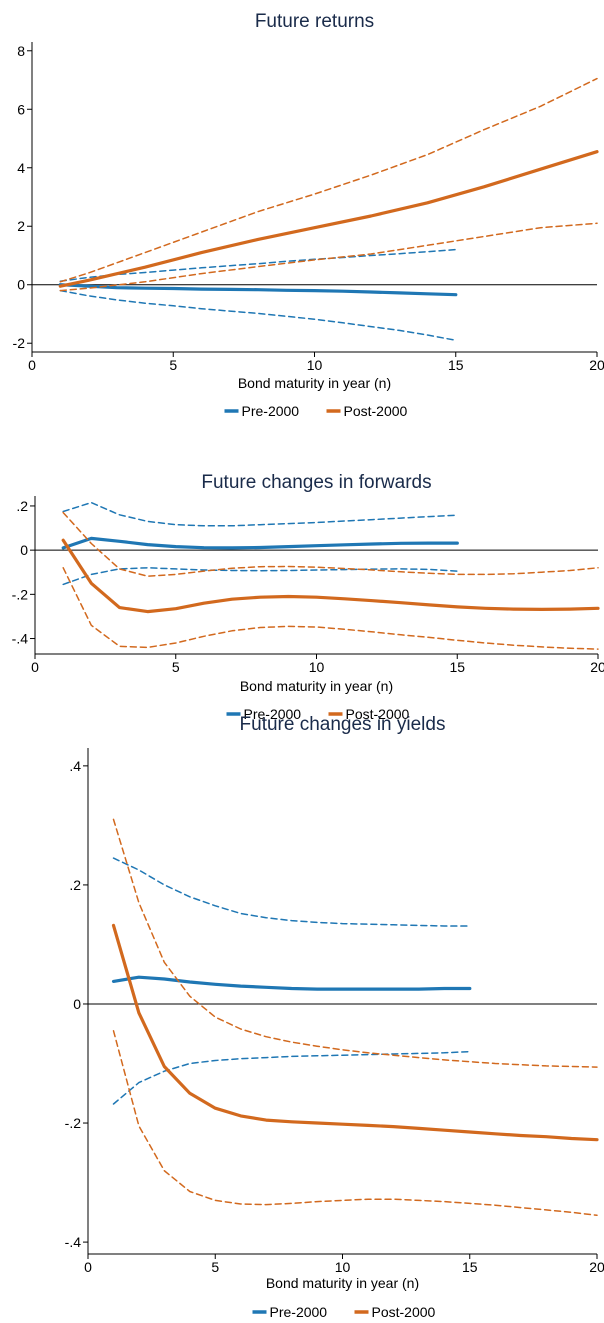 The image size is (604, 1323). What do you see at coordinates (21, 51) in the screenshot?
I see `y-tick-label: 8` at bounding box center [21, 51].